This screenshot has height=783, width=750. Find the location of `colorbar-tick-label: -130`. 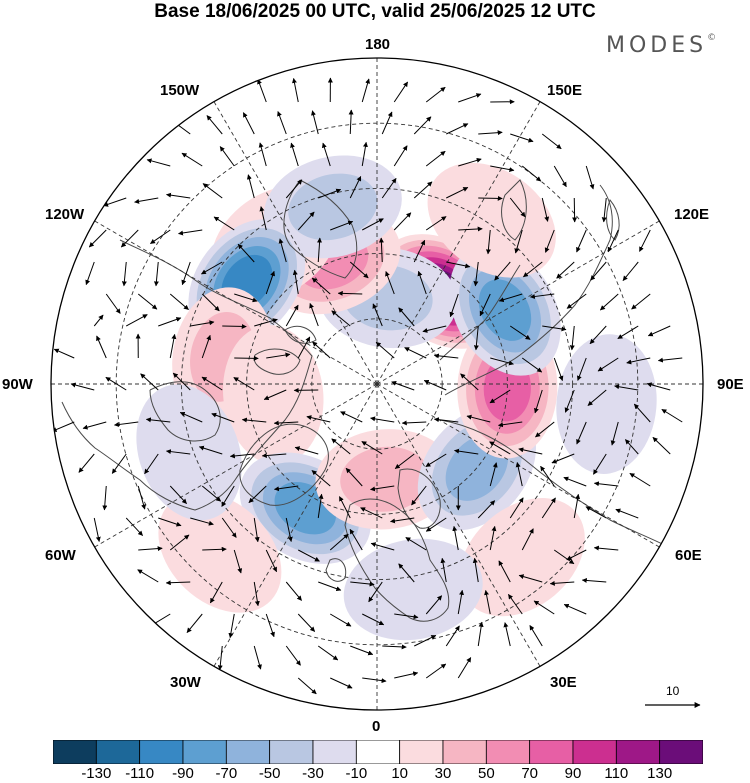

colorbar-tick-label: -130 is located at coordinates (96, 773).